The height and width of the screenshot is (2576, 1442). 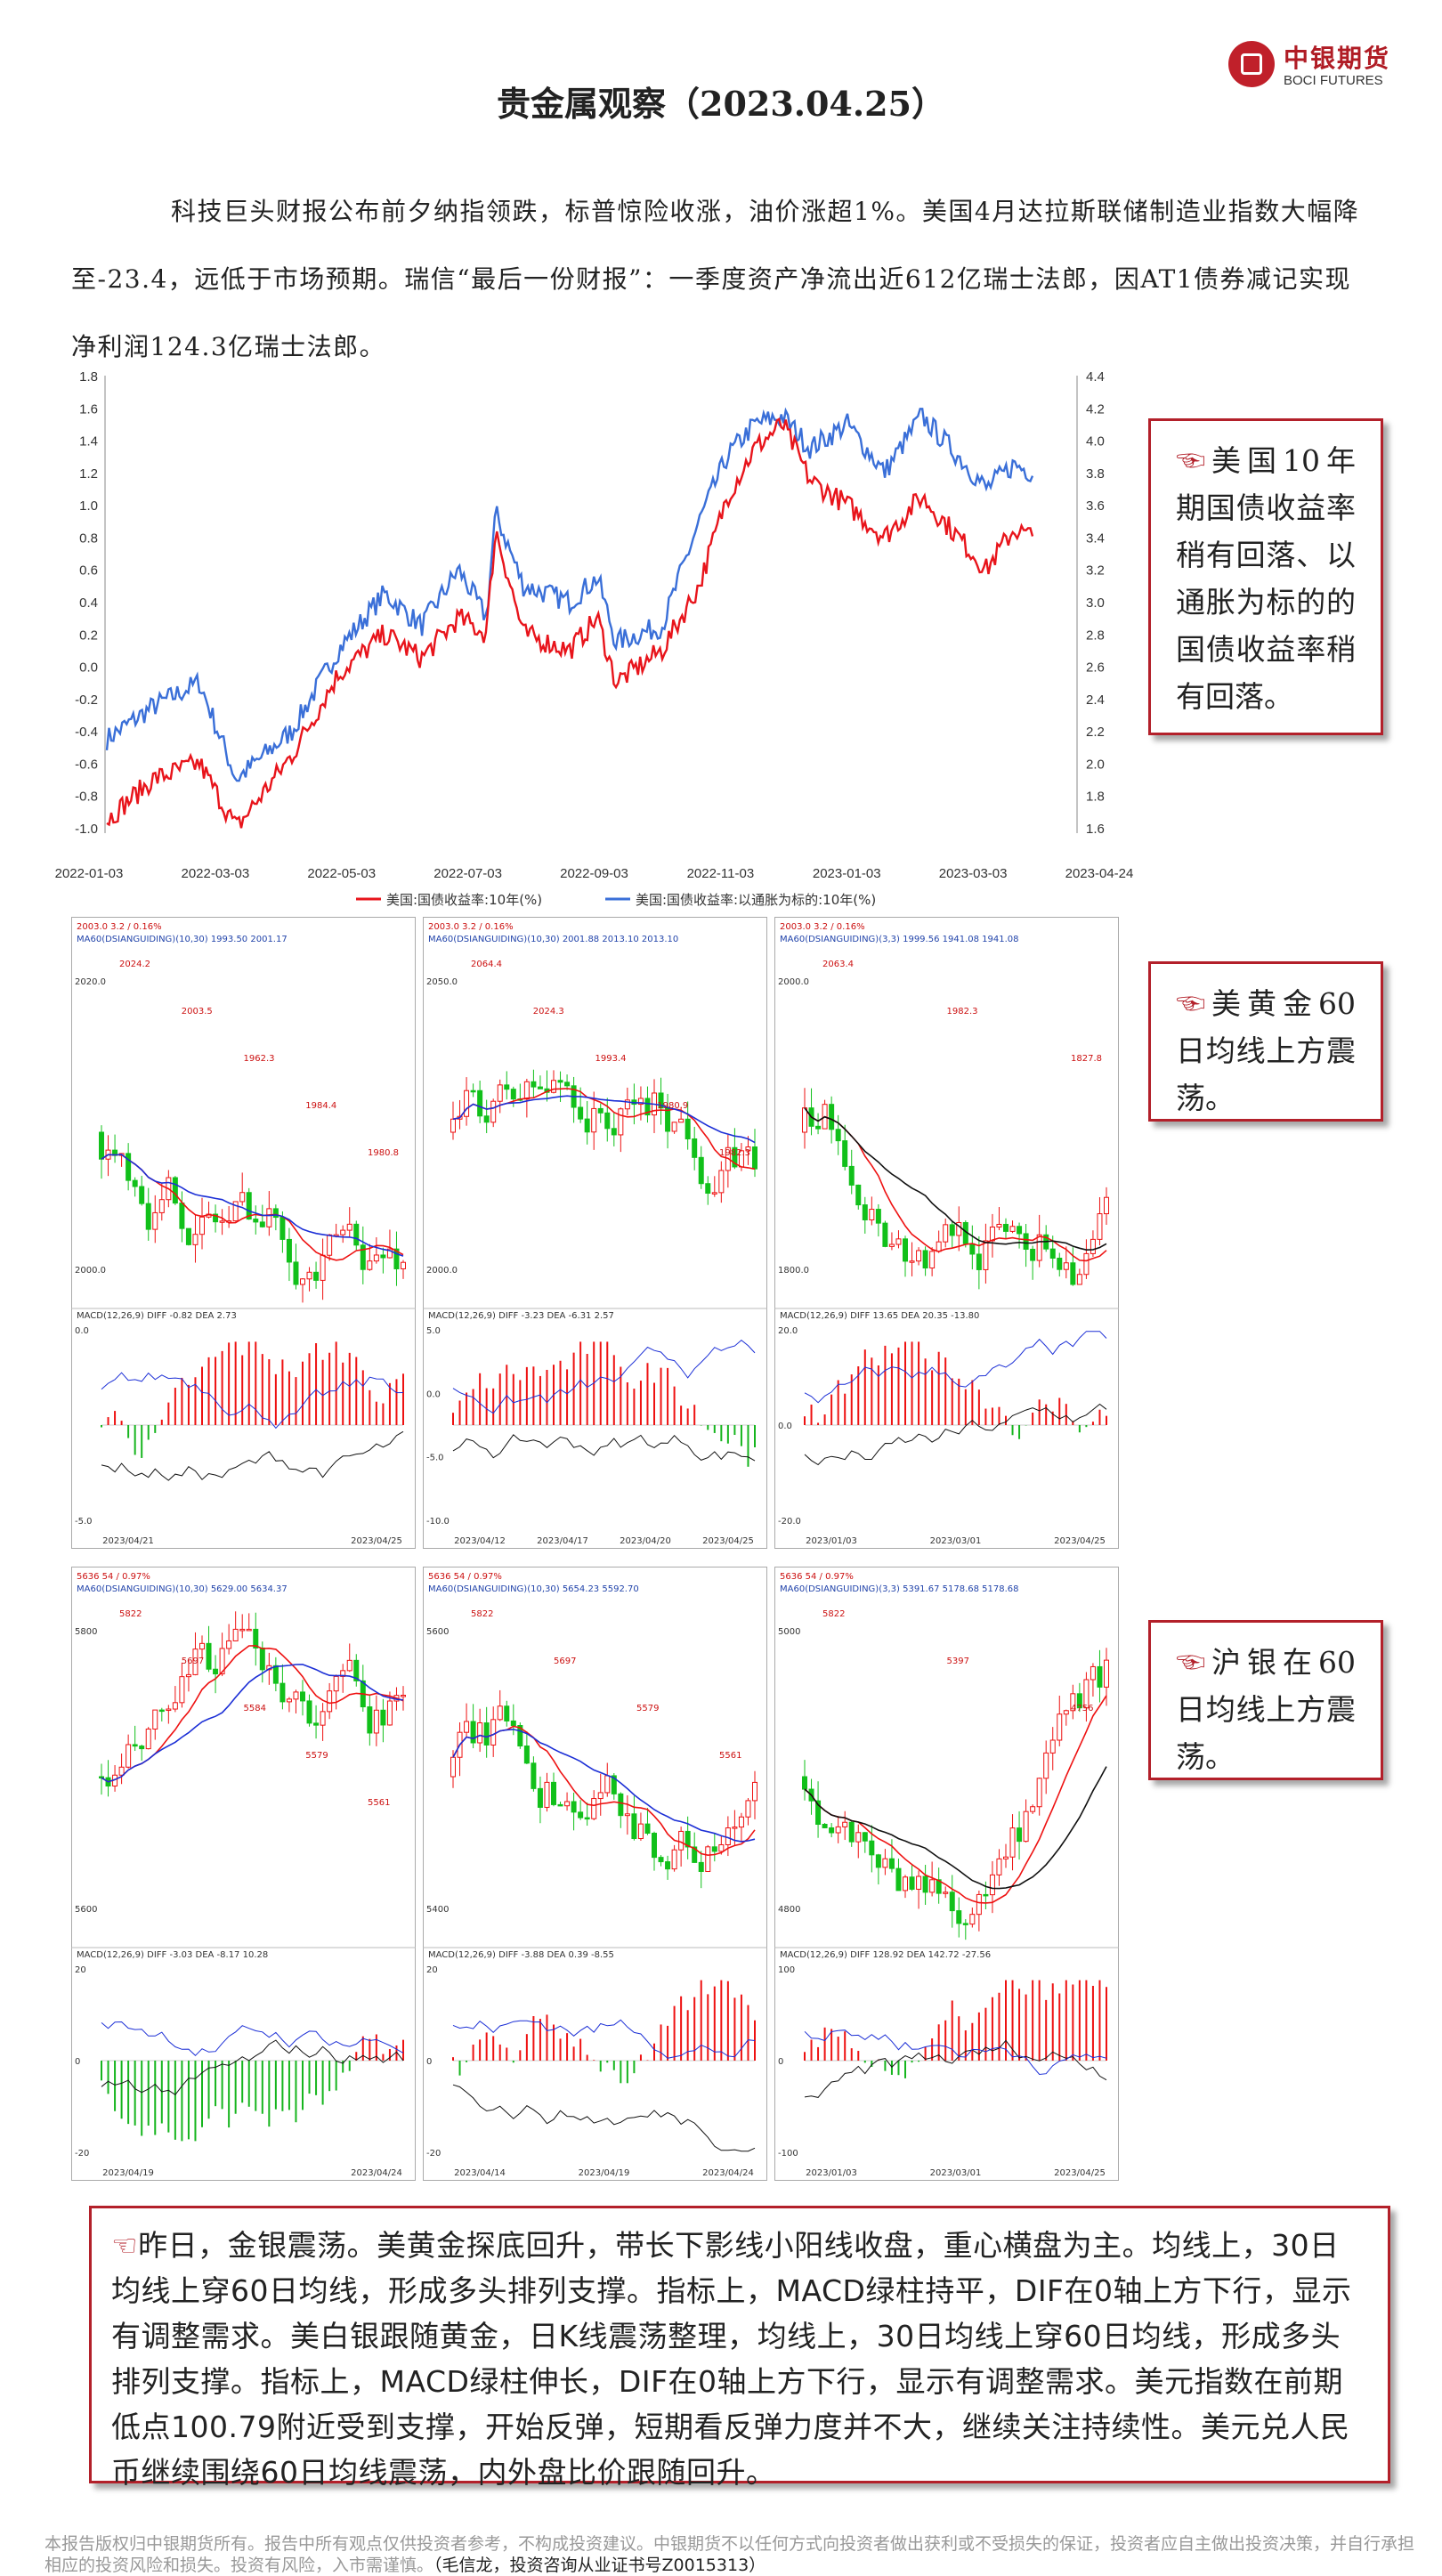 What do you see at coordinates (433, 1394) in the screenshot?
I see `macd-axis-label: 0.0` at bounding box center [433, 1394].